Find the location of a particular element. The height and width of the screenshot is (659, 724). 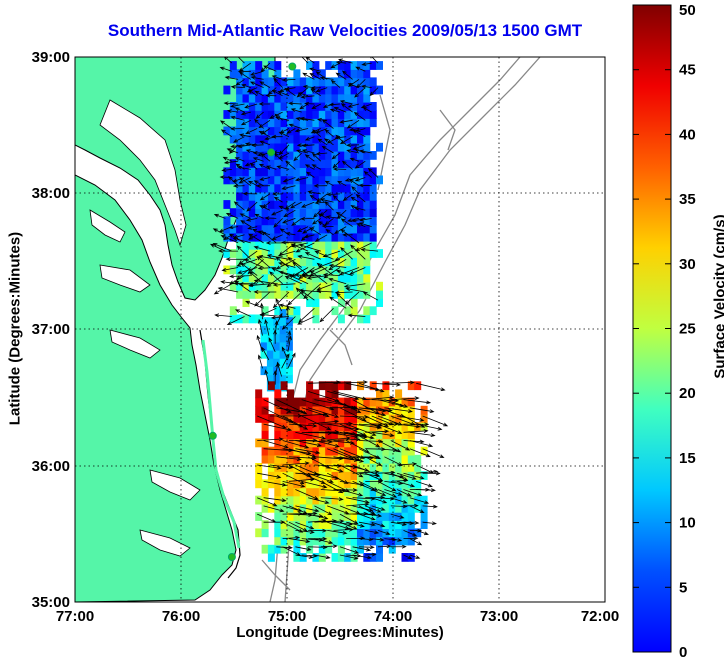

x-tick-label: 75:00 is located at coordinates (287, 616).